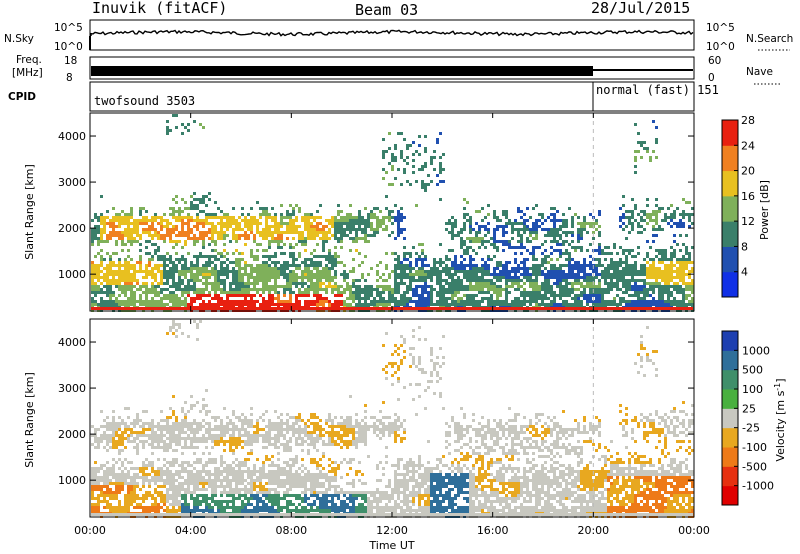 This screenshot has height=554, width=800. What do you see at coordinates (144, 101) in the screenshot?
I see `cpid-mode-twofsound: twofsound 3503` at bounding box center [144, 101].